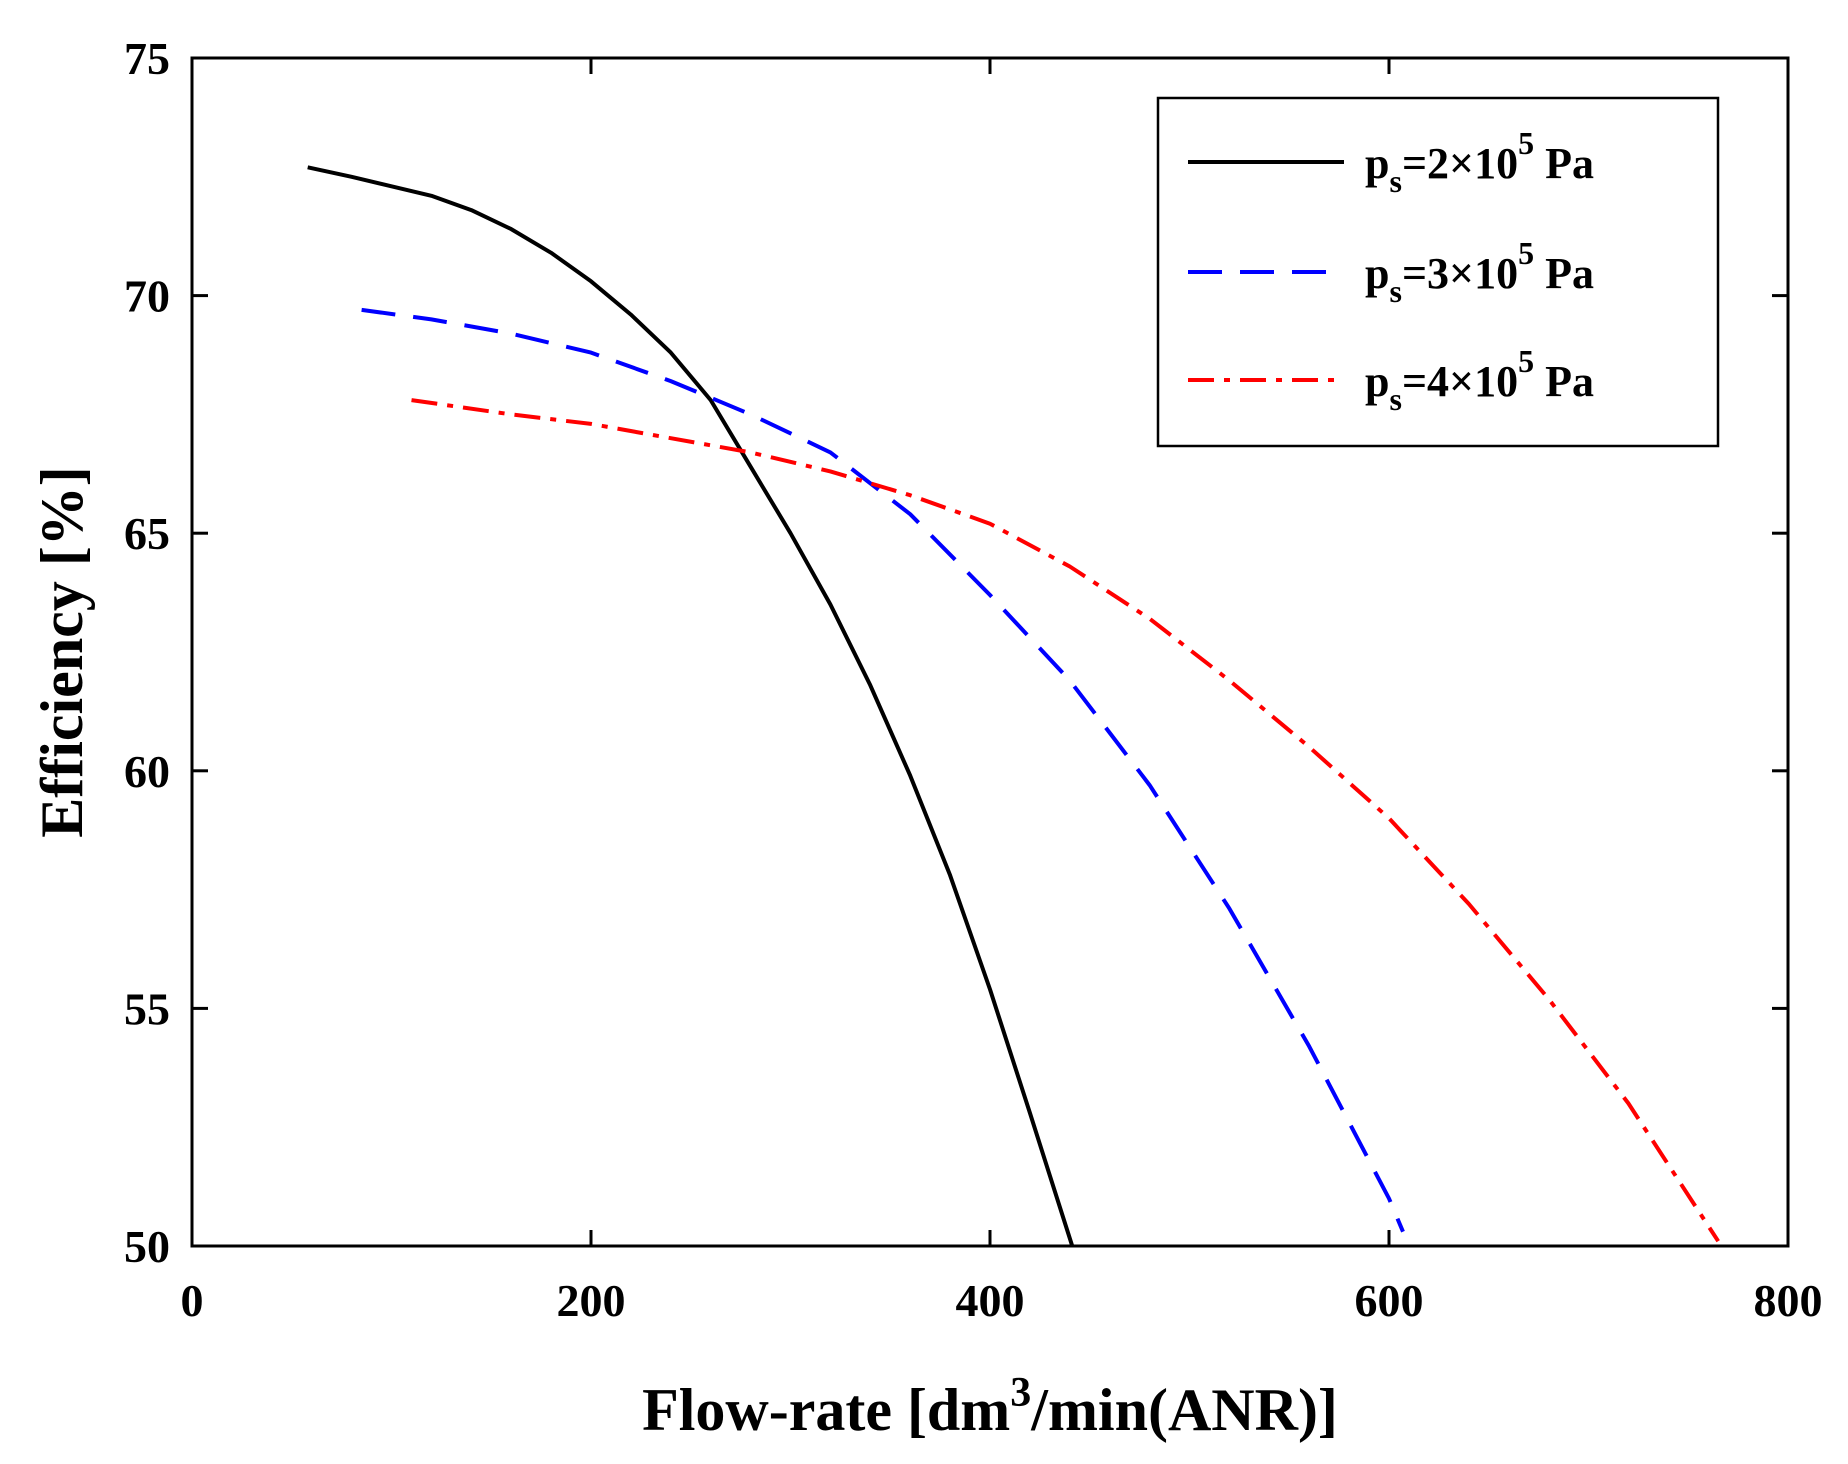 This screenshot has height=1464, width=1848. Describe the element at coordinates (1395, 399) in the screenshot. I see `legend-ps4-sub: s` at that location.